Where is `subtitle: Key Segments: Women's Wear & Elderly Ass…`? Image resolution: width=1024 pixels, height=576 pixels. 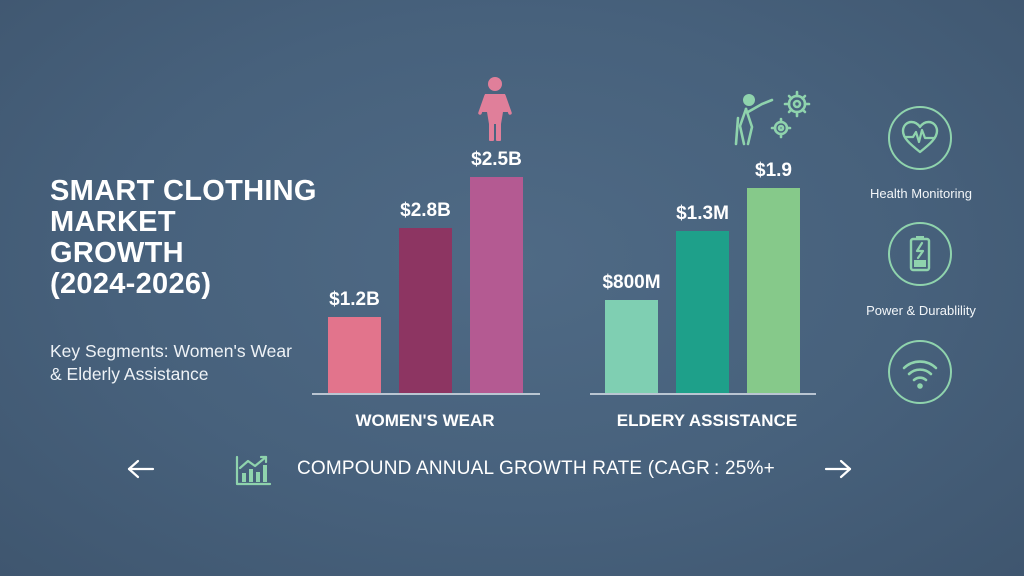
subtitle: Key Segments: Women's Wear & Elderly Ass… is located at coordinates (195, 363).